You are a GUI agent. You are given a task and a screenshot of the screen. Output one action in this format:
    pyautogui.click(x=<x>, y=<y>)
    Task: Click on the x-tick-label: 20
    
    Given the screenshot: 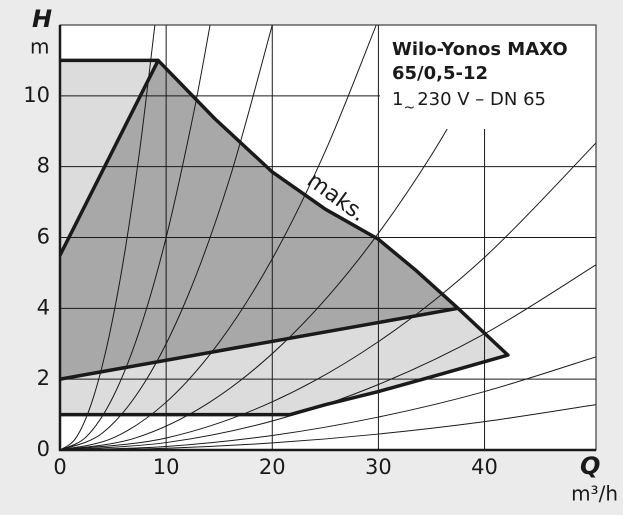 What is the action you would take?
    pyautogui.click(x=272, y=467)
    